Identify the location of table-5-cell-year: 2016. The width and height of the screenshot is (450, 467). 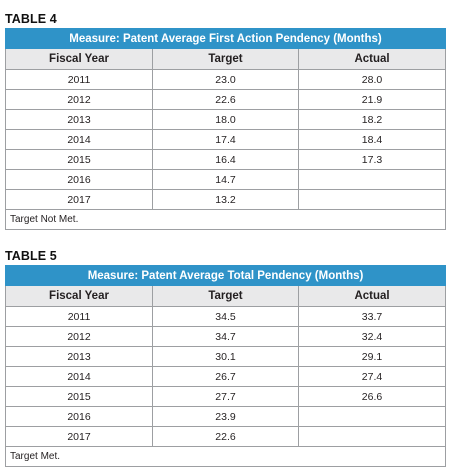
(79, 416).